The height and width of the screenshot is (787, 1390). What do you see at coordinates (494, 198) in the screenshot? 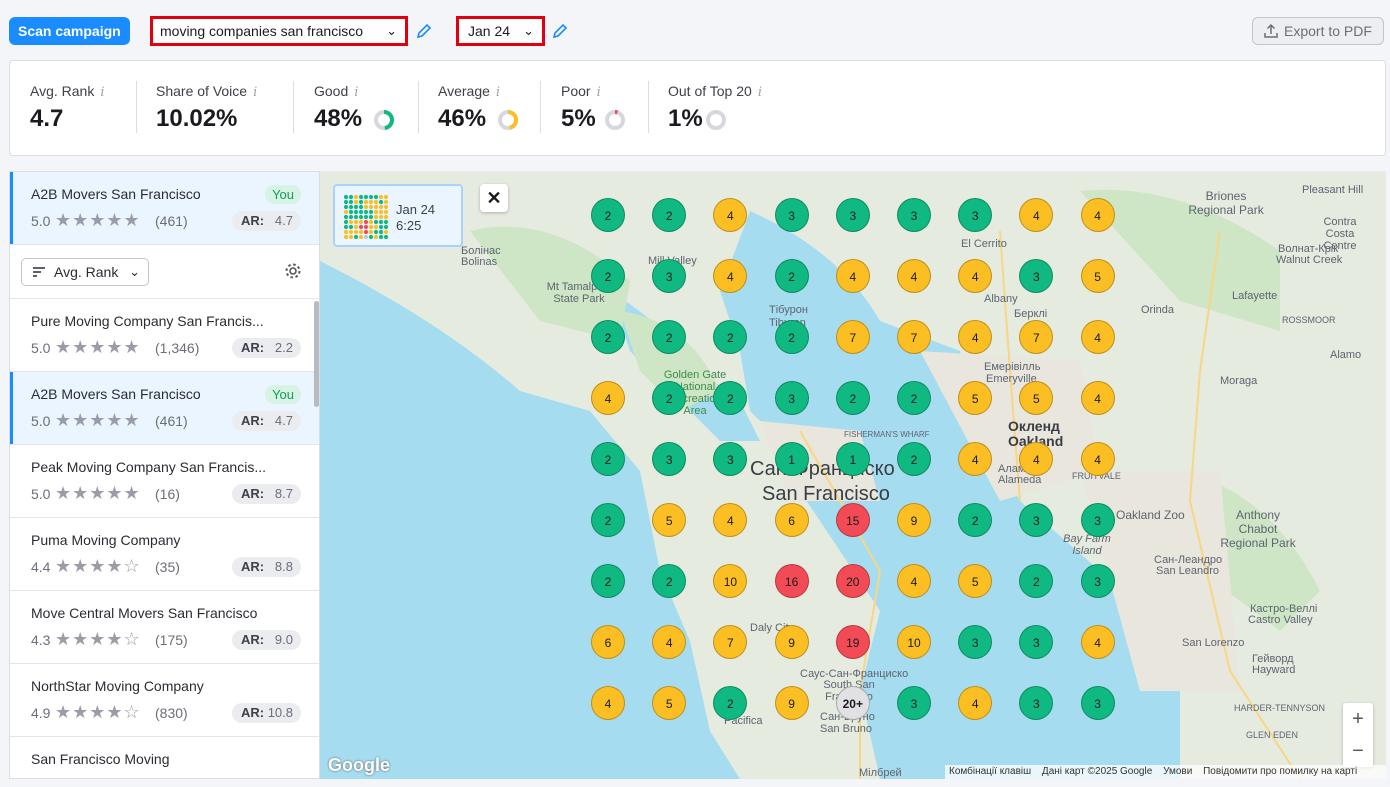
I see `close-icon: ✕` at bounding box center [494, 198].